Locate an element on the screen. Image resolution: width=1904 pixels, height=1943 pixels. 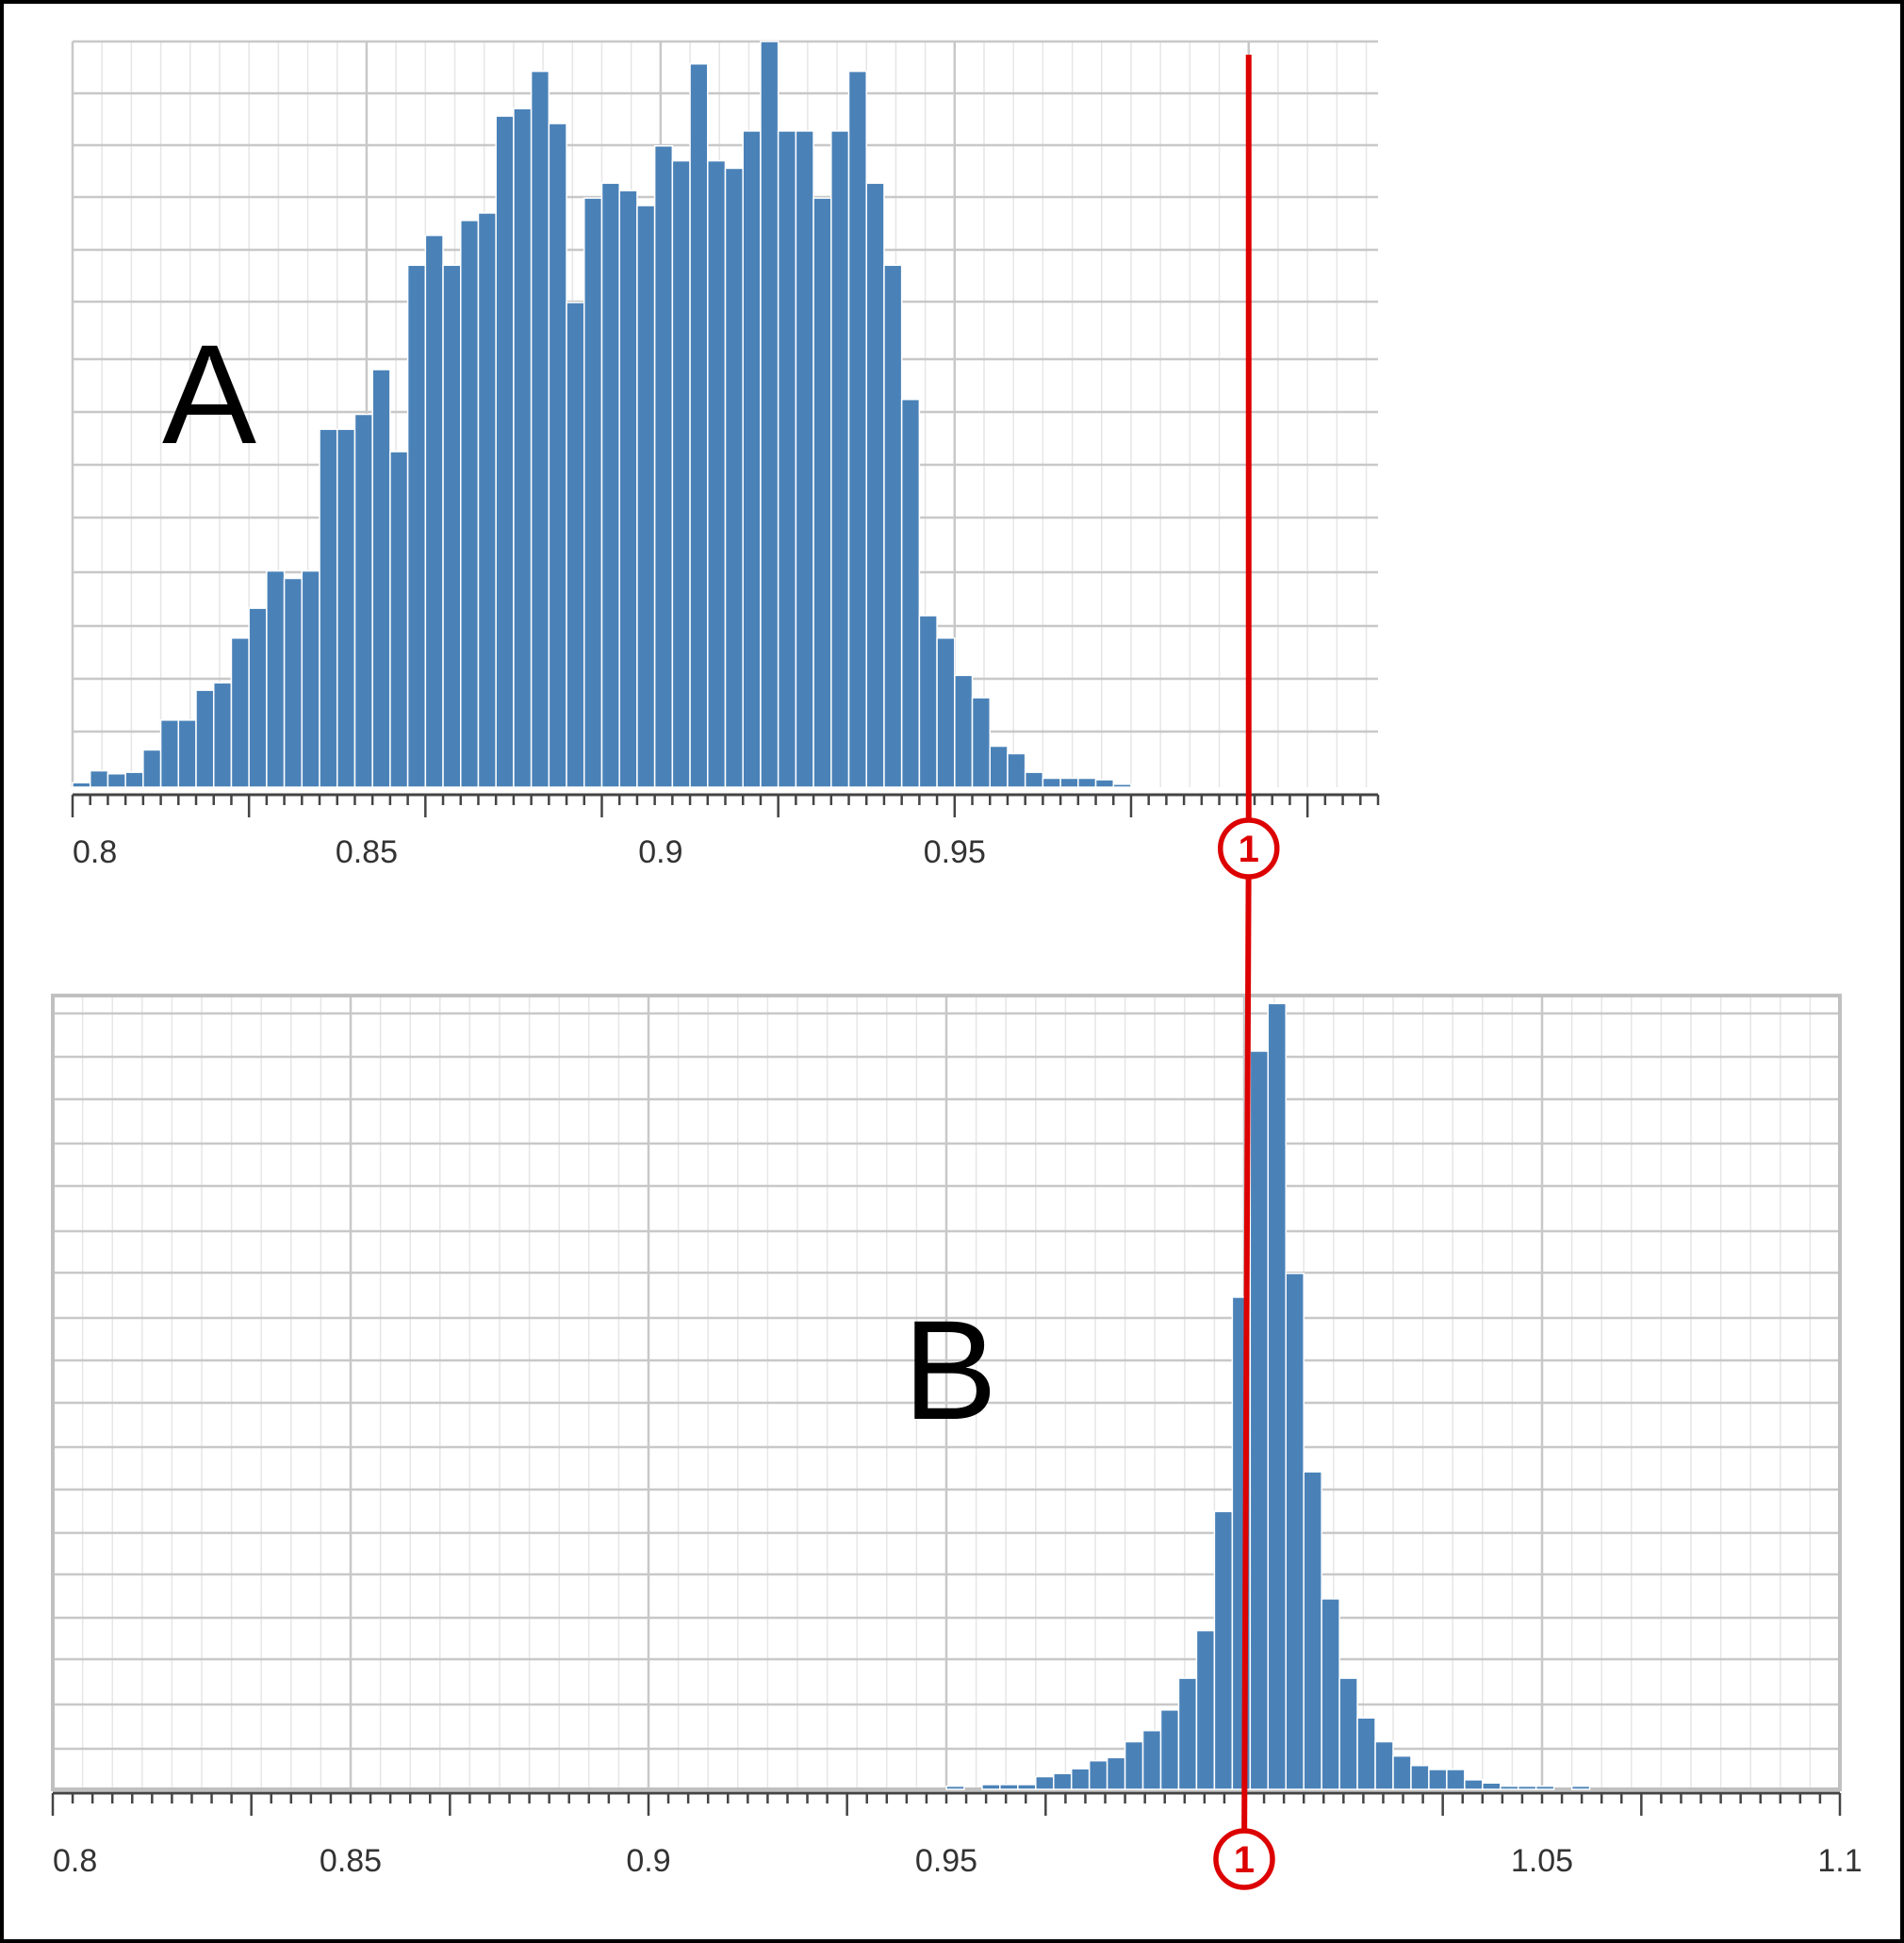
marker-circle-bottom is located at coordinates (1244, 1859).